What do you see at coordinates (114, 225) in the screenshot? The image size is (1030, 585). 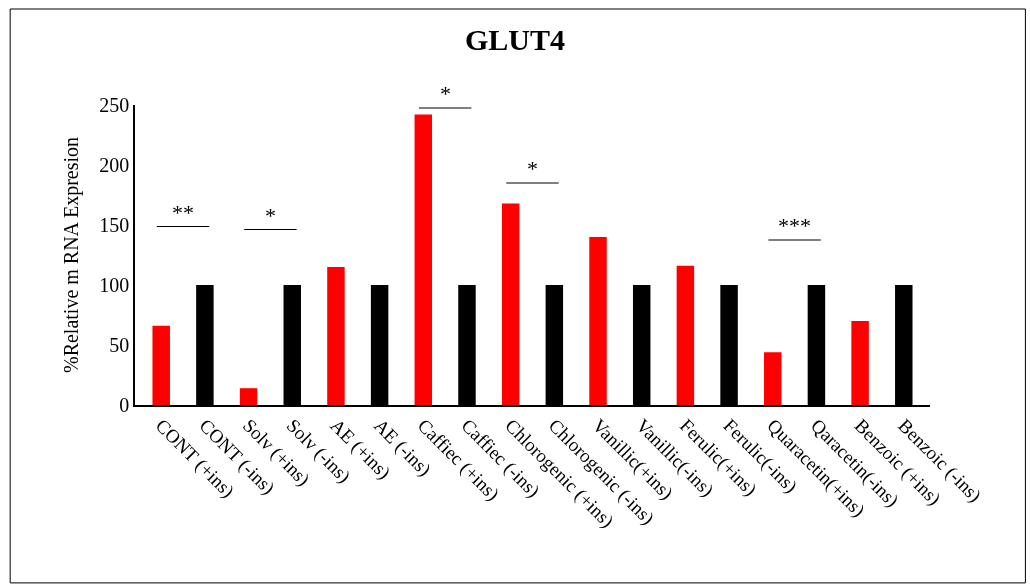 I see `y-tick-label: 150` at bounding box center [114, 225].